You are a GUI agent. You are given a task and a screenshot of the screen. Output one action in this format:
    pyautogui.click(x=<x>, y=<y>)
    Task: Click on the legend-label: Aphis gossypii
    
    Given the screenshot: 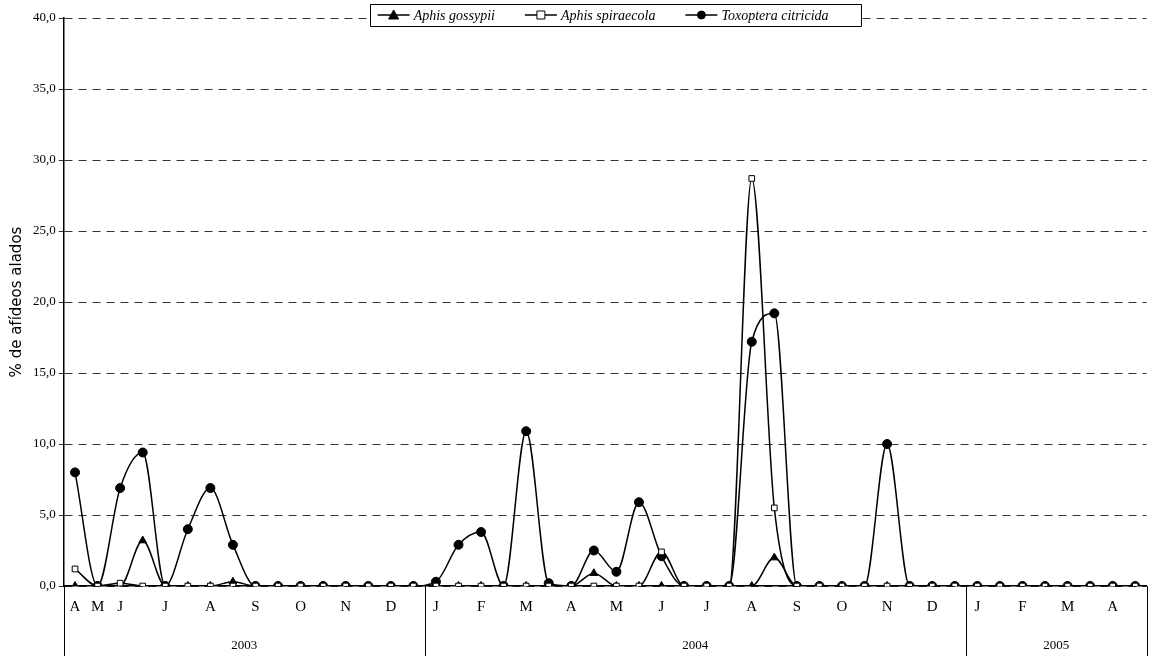 What is the action you would take?
    pyautogui.click(x=454, y=15)
    